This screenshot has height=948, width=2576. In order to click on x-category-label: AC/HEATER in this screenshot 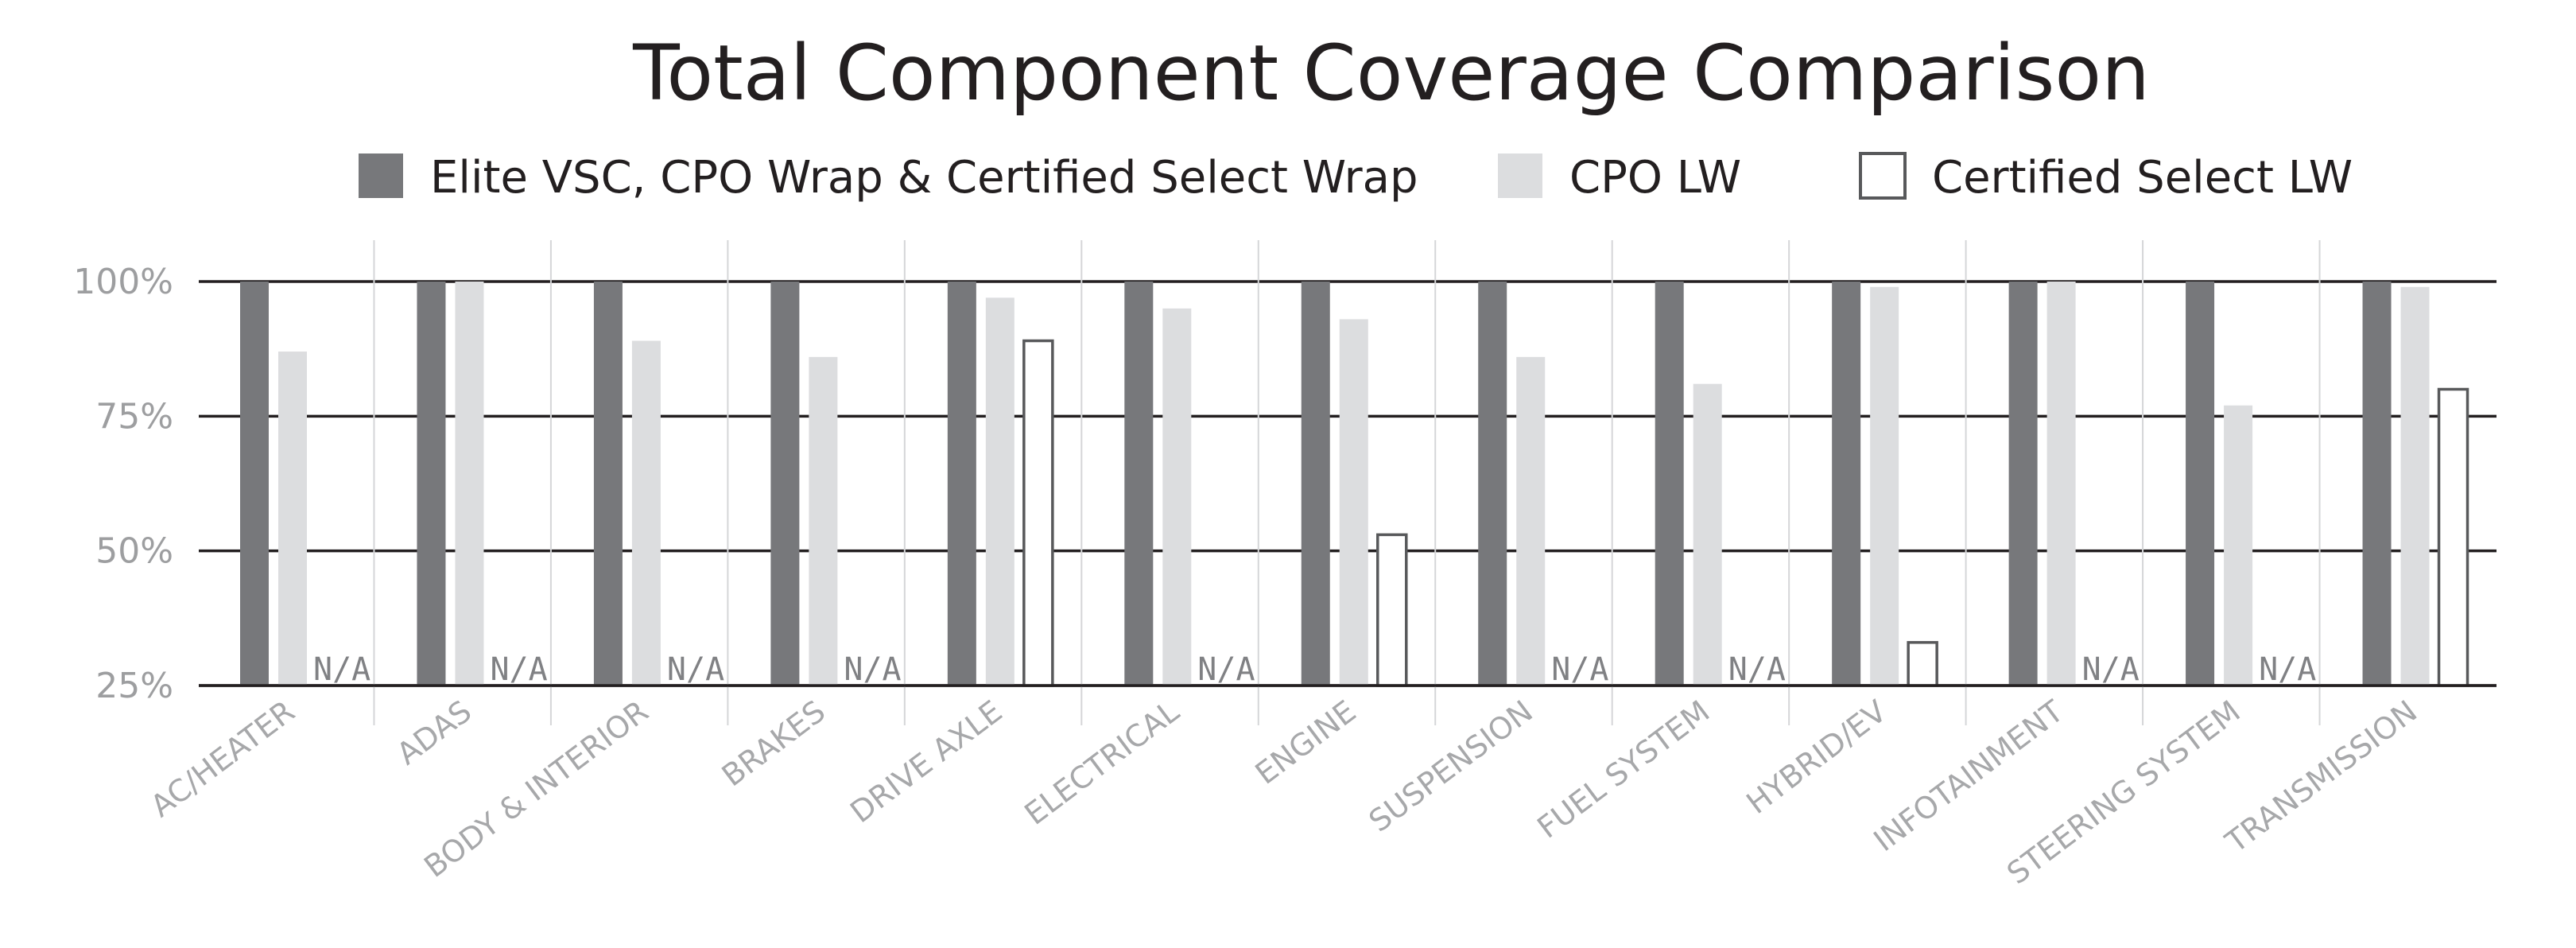, I will do `click(222, 759)`.